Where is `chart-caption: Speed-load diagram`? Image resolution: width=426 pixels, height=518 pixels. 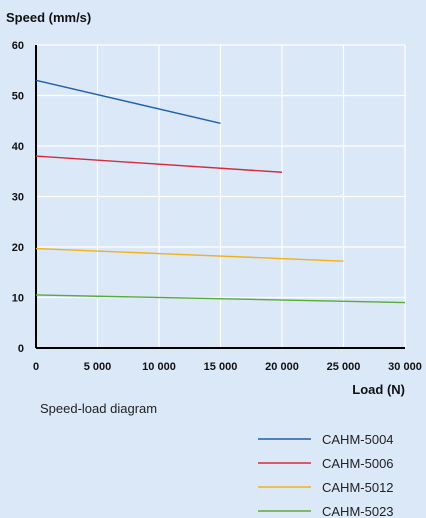 chart-caption: Speed-load diagram is located at coordinates (98, 408).